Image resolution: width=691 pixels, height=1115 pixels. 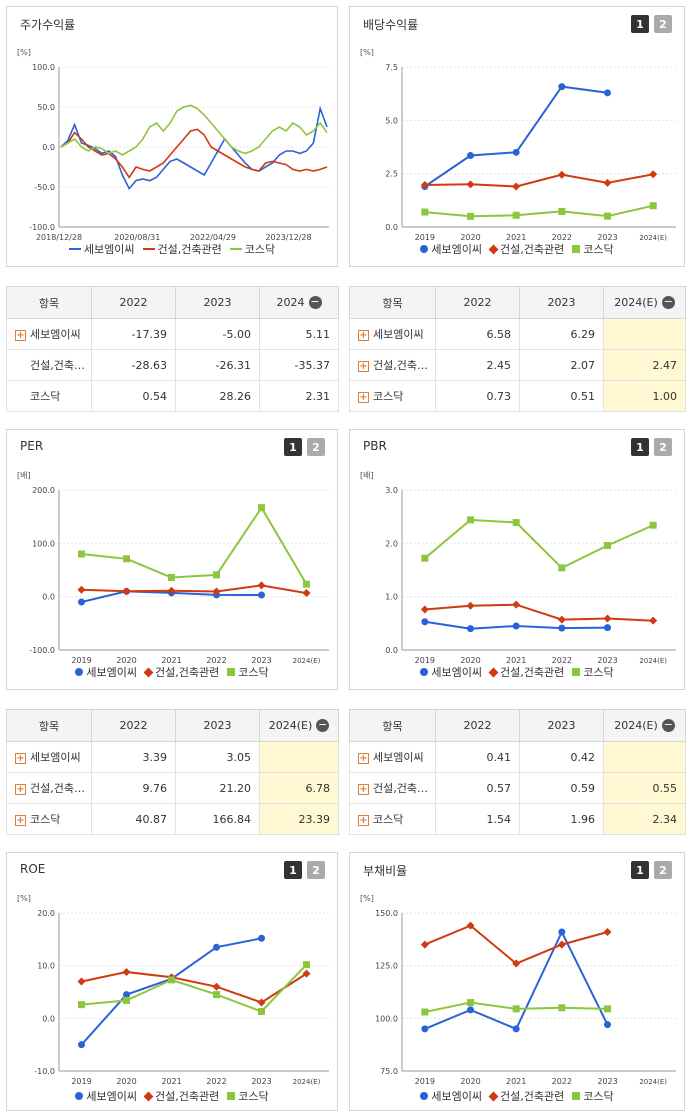 I want to click on table-cell: 2.34, so click(x=644, y=819).